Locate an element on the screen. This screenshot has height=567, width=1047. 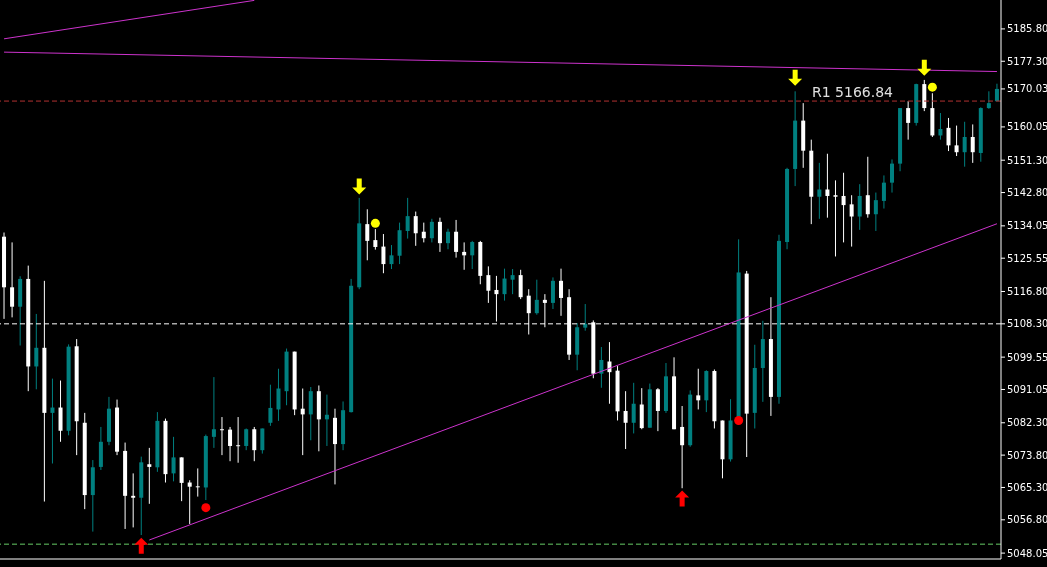
y-tick-label: 5082.30 is located at coordinates (1027, 423).